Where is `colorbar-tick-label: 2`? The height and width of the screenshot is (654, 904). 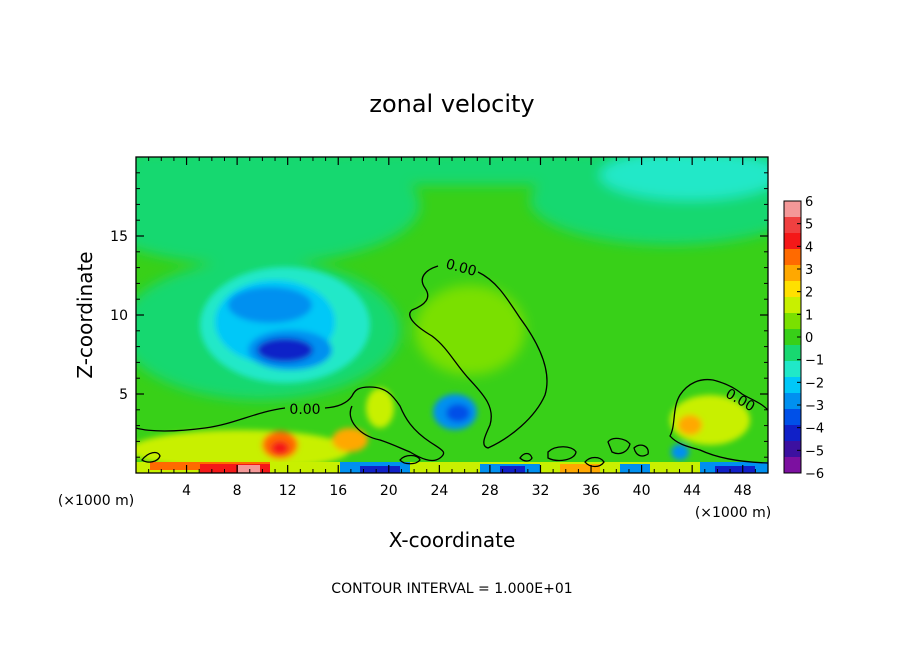 colorbar-tick-label: 2 is located at coordinates (809, 293).